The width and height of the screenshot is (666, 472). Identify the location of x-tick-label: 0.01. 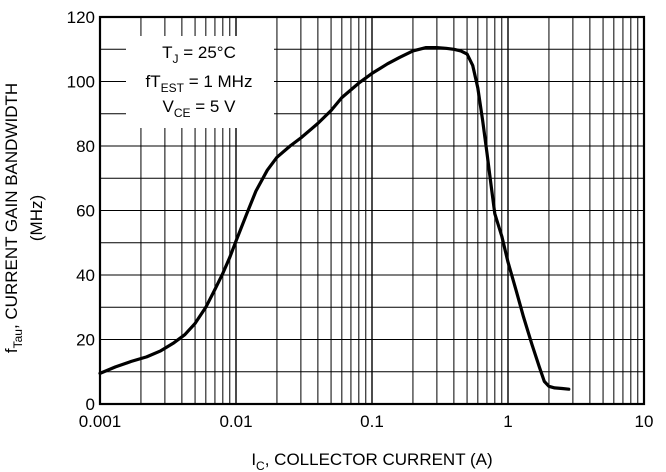
(235, 421).